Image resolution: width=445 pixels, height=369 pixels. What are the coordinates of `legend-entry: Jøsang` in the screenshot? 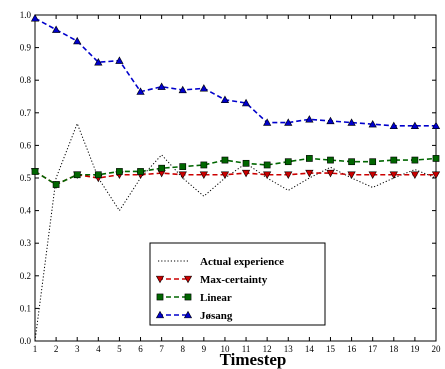 It's located at (194, 316).